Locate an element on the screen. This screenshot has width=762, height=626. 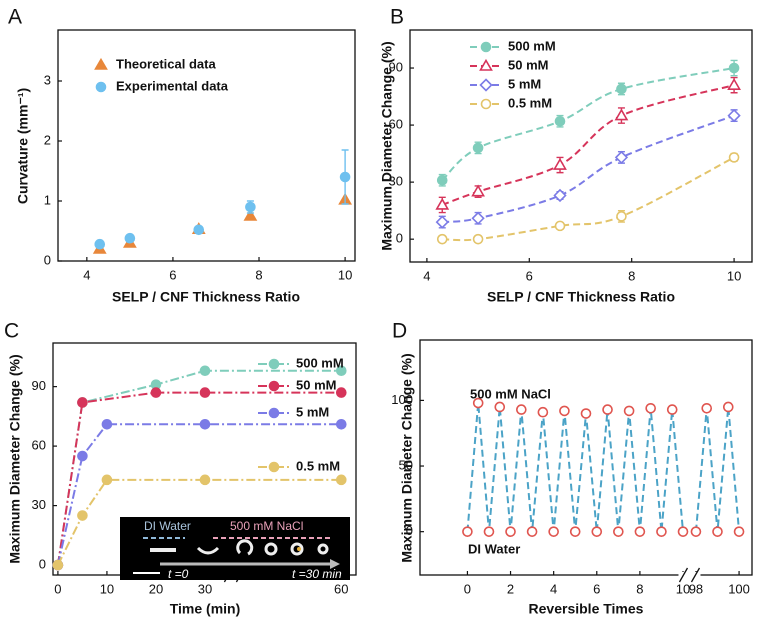
inset-label: t =30 min is located at coordinates (317, 574).